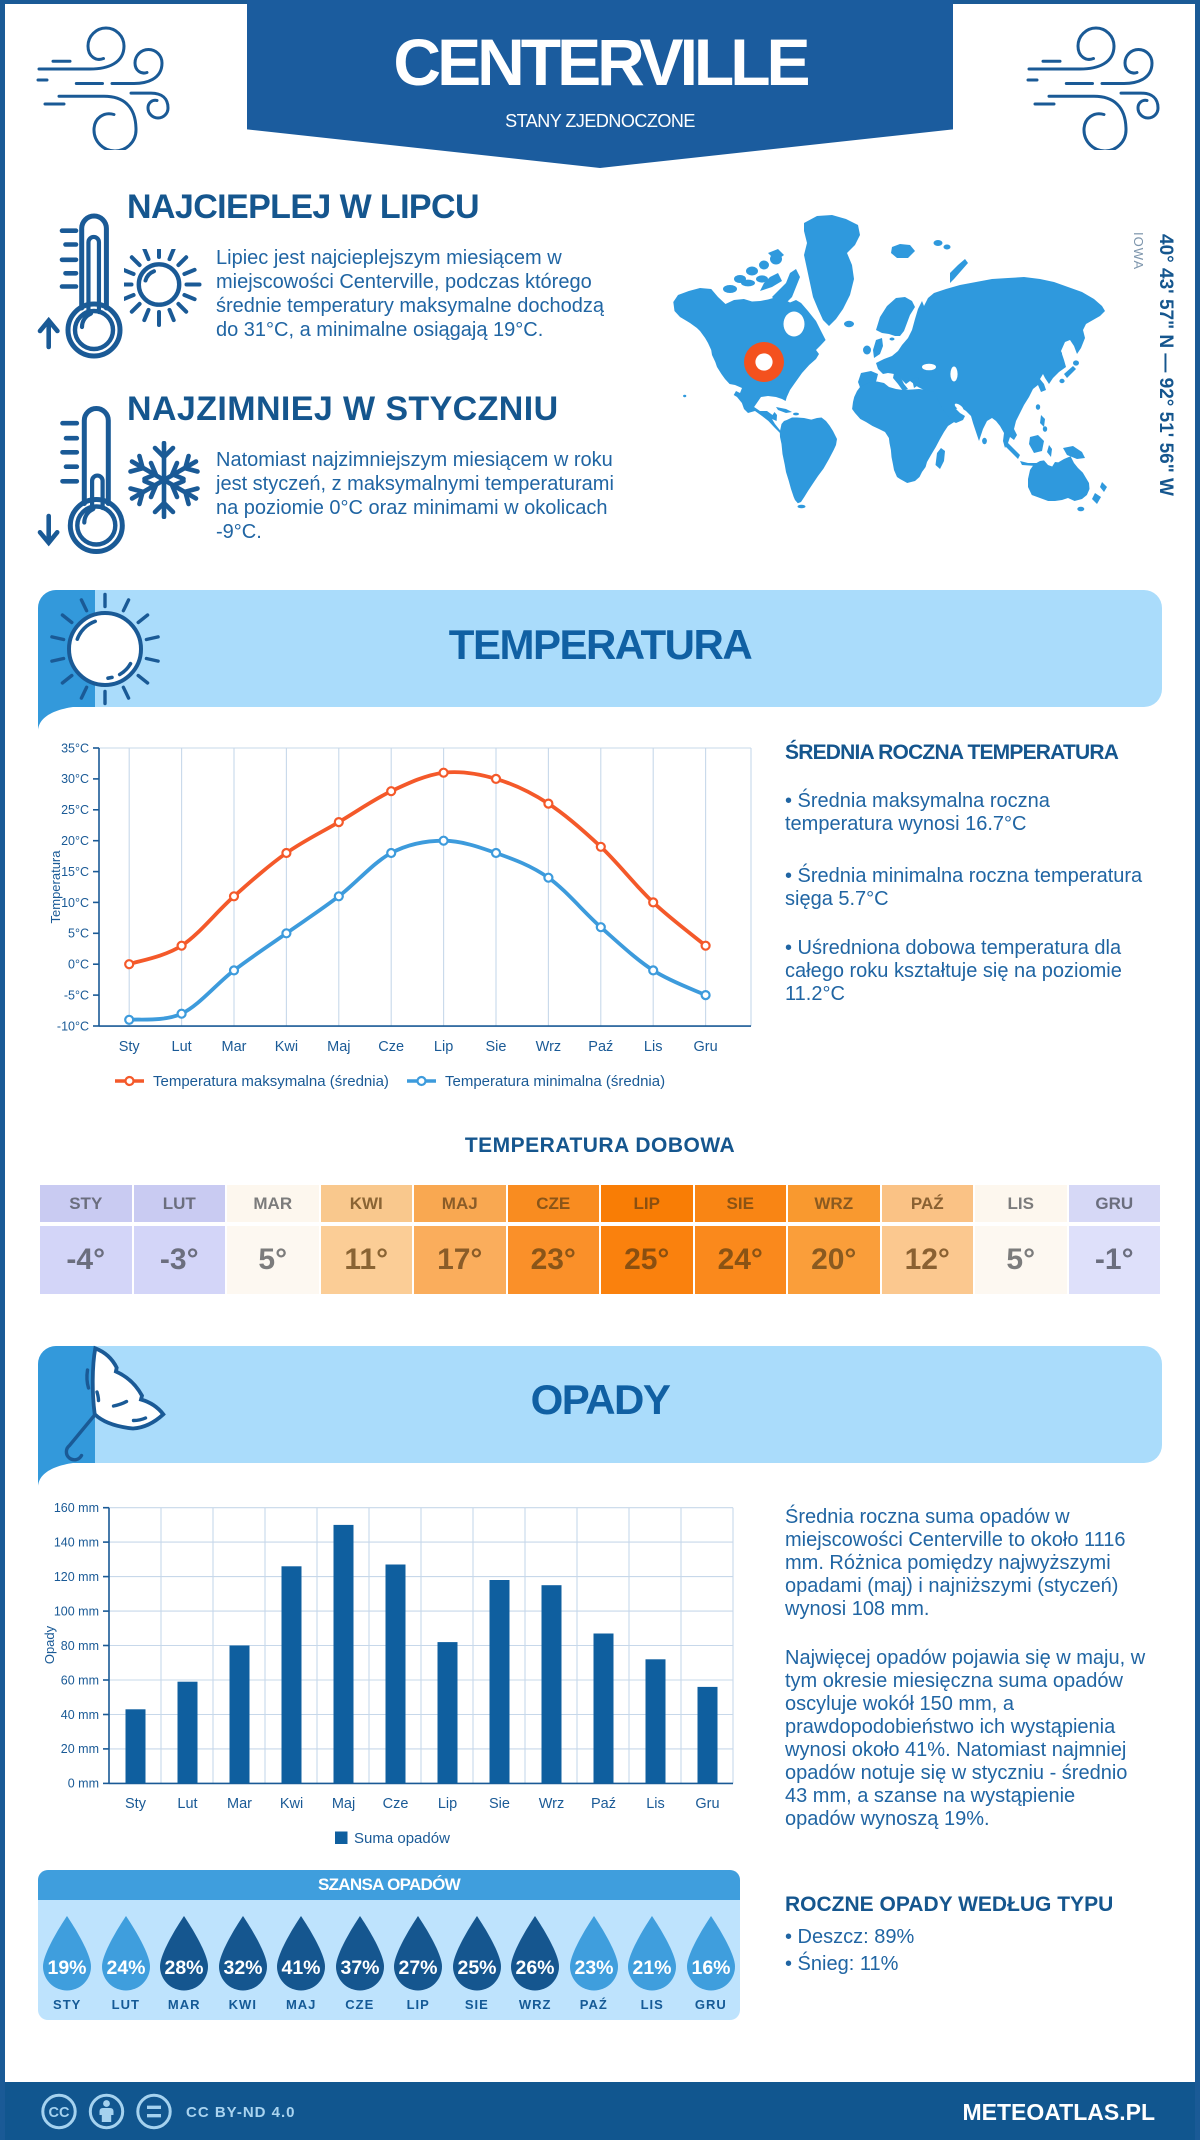  I want to click on svg-text: 20°C, so click(75, 841).